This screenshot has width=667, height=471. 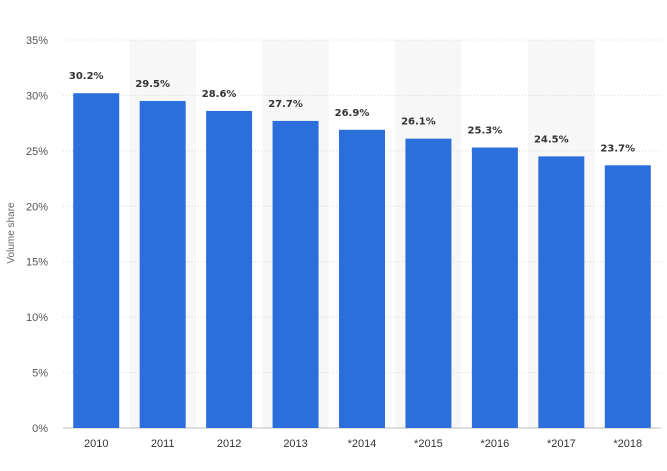 What do you see at coordinates (627, 444) in the screenshot?
I see `x-tick-label: *2018` at bounding box center [627, 444].